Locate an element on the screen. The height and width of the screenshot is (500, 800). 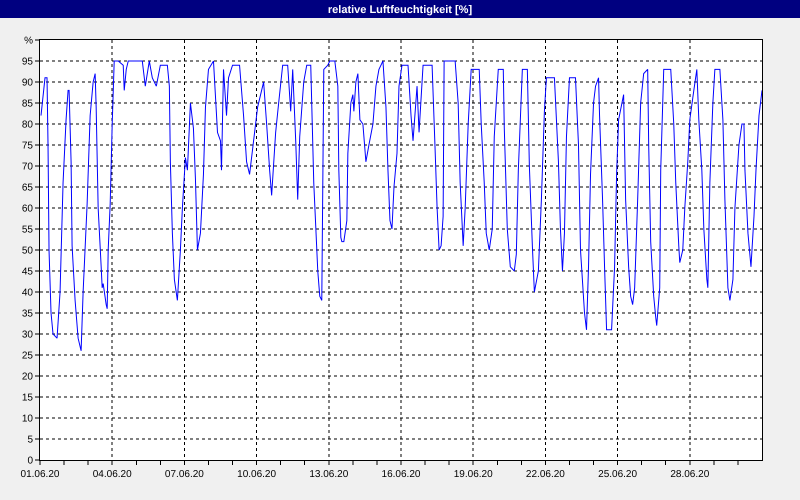
y-tick-label: 10 is located at coordinates (28, 419).